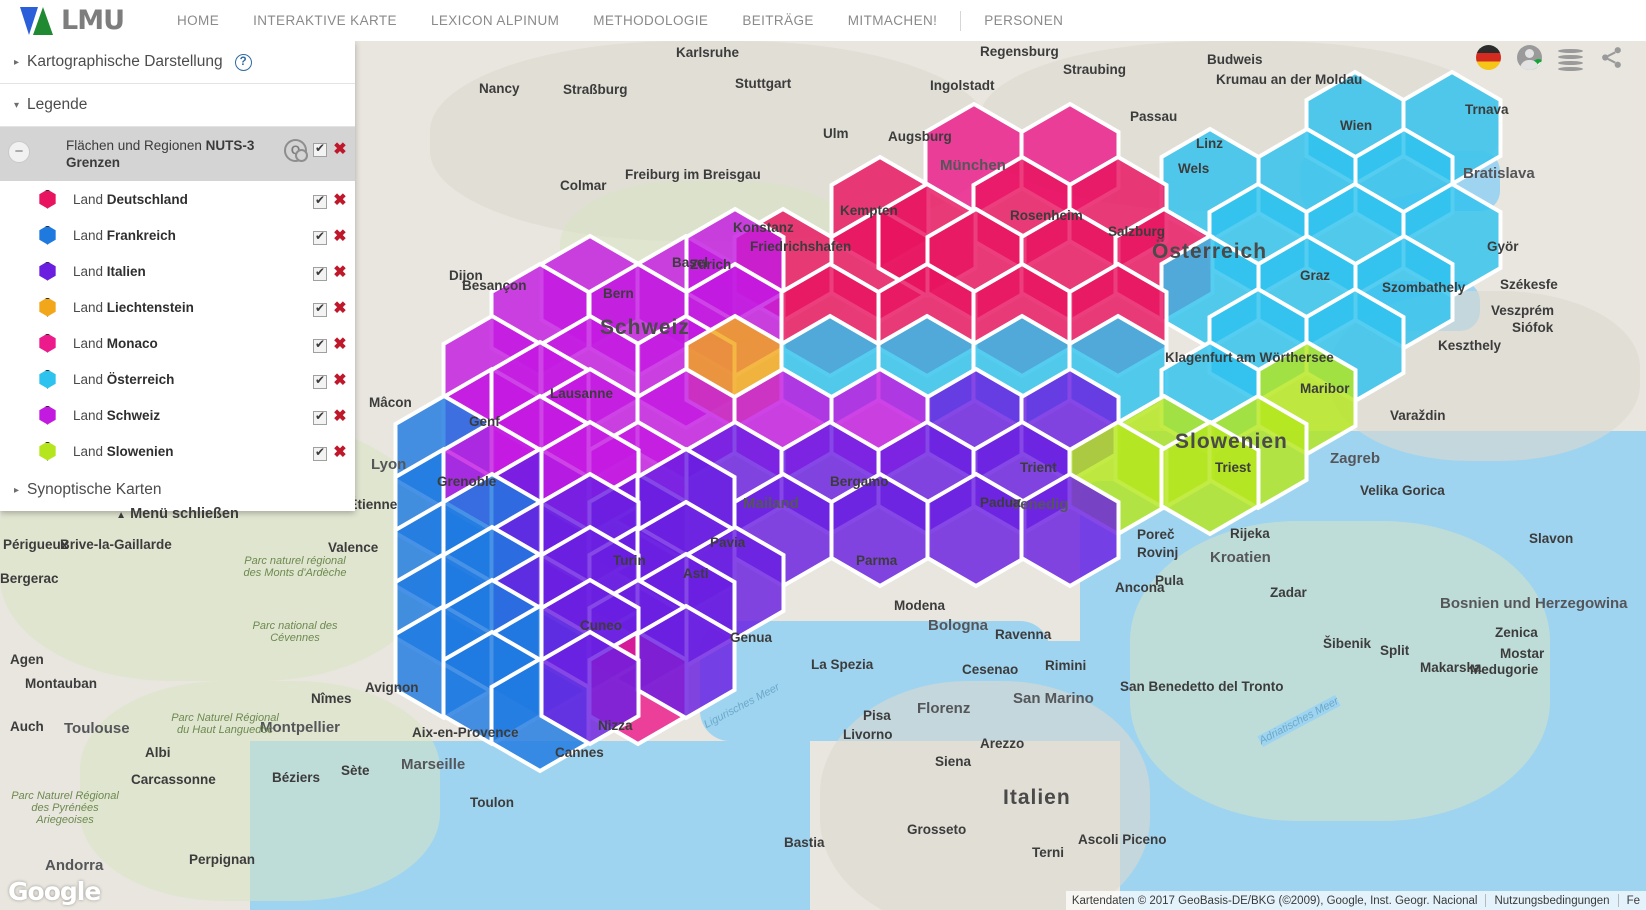 Image resolution: width=1646 pixels, height=910 pixels. What do you see at coordinates (1249, 357) in the screenshot?
I see `map-label: Klagenfurt am Wörthersee` at bounding box center [1249, 357].